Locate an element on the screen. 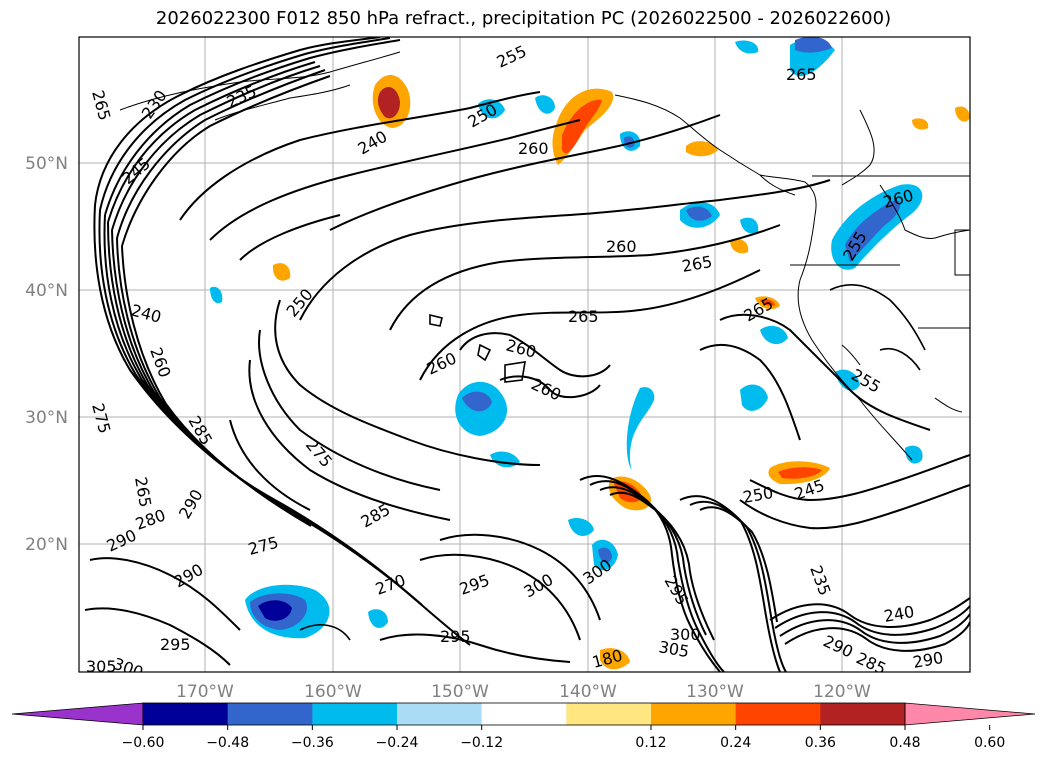 This screenshot has height=765, width=1047. lat-label: 50°N is located at coordinates (46, 164).